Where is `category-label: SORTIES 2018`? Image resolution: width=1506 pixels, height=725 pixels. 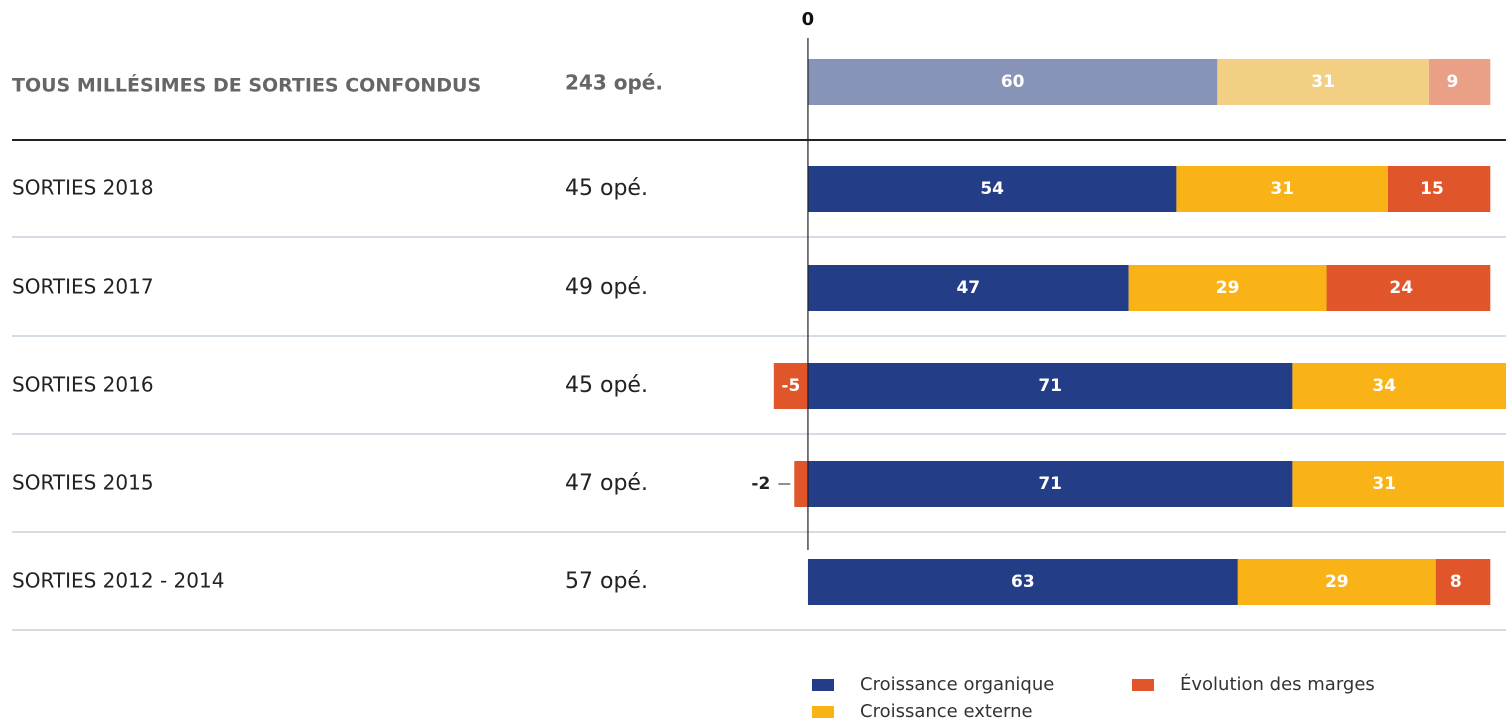
category-label: SORTIES 2018 is located at coordinates (83, 188).